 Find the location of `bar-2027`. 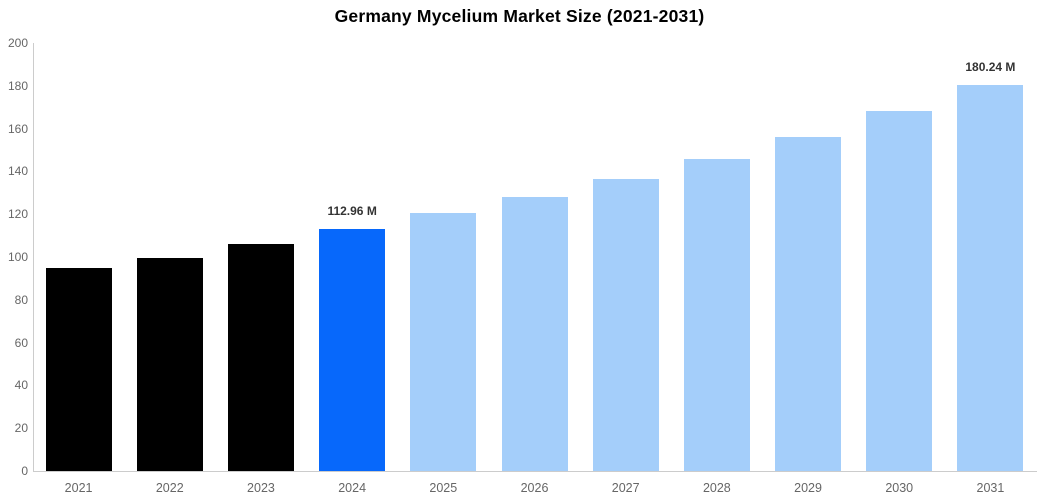

bar-2027 is located at coordinates (625, 324).